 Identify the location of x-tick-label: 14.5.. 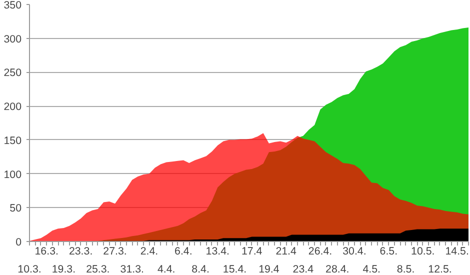
(457, 252).